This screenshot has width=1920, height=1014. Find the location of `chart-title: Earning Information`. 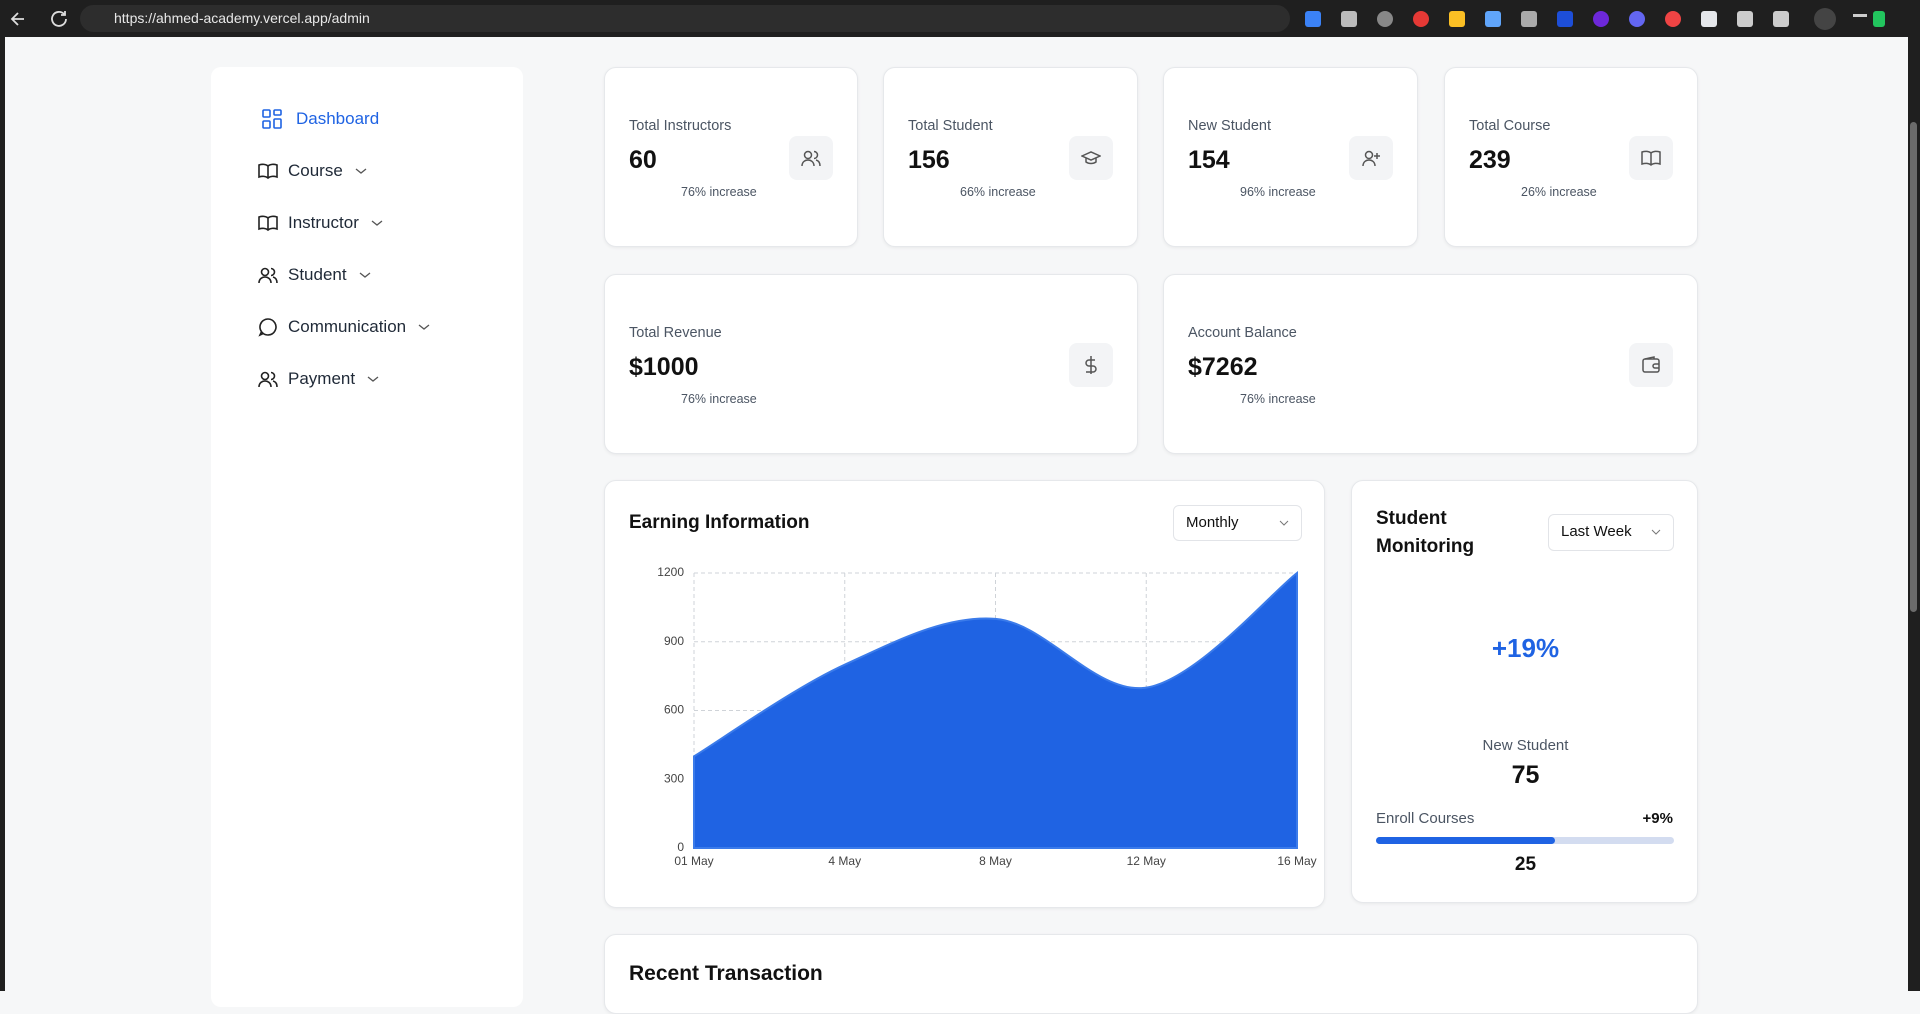

chart-title: Earning Information is located at coordinates (719, 522).